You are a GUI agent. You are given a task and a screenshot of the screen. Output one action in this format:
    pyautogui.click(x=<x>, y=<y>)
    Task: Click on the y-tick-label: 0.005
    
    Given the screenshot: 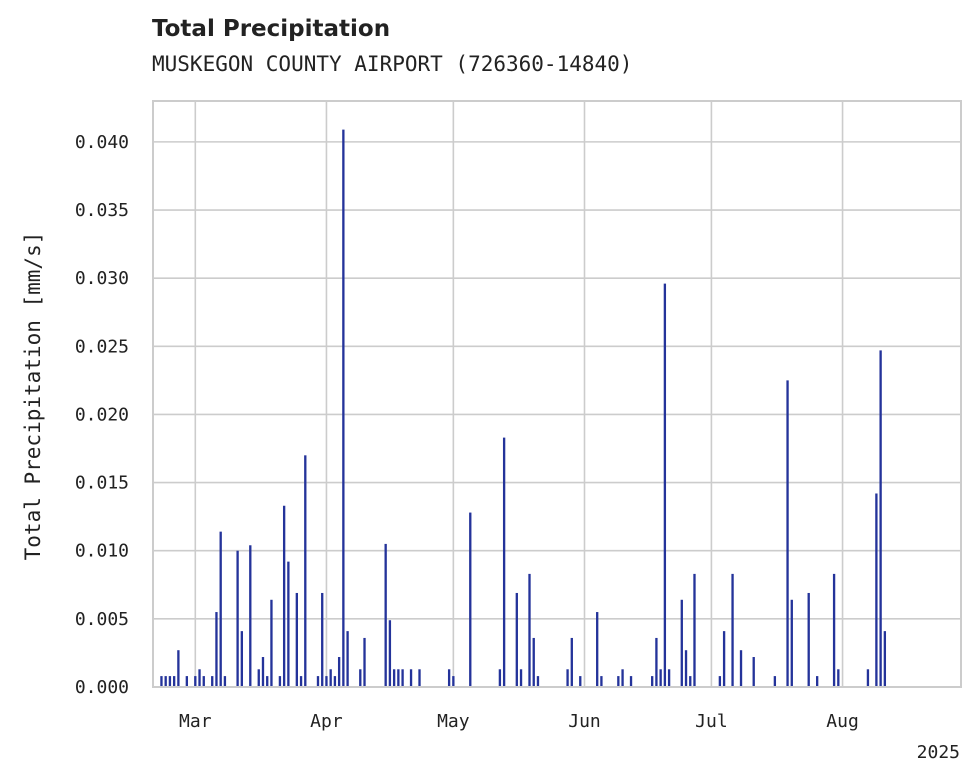 What is the action you would take?
    pyautogui.click(x=102, y=619)
    